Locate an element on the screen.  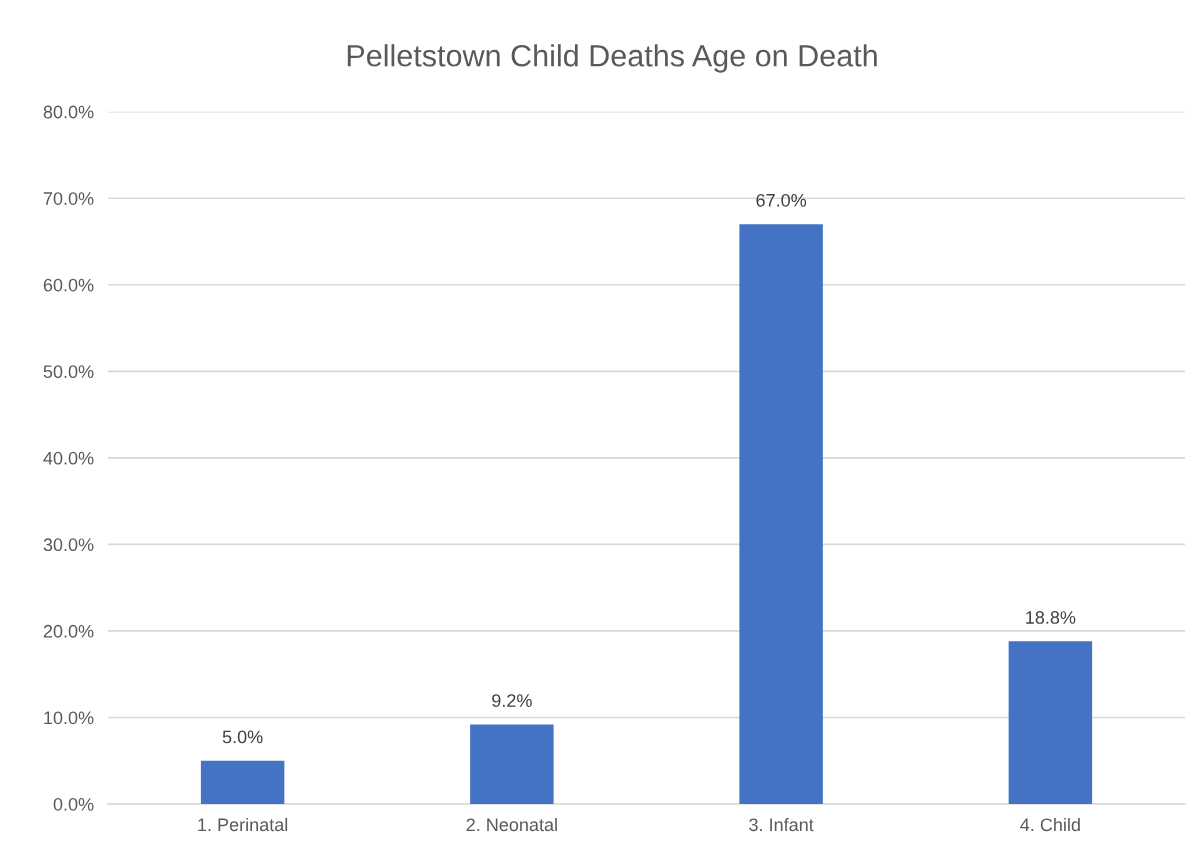
y-tick-label: 50.0% is located at coordinates (68, 372).